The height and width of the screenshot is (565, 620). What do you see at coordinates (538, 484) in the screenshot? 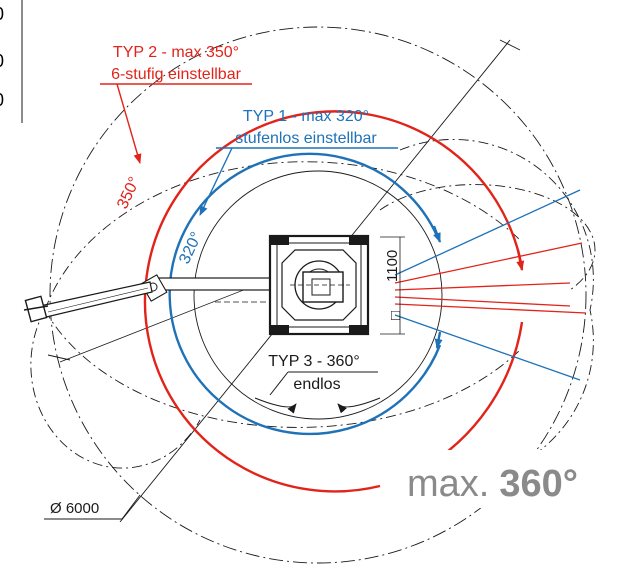
I see `max-rotation-value: 360°` at bounding box center [538, 484].